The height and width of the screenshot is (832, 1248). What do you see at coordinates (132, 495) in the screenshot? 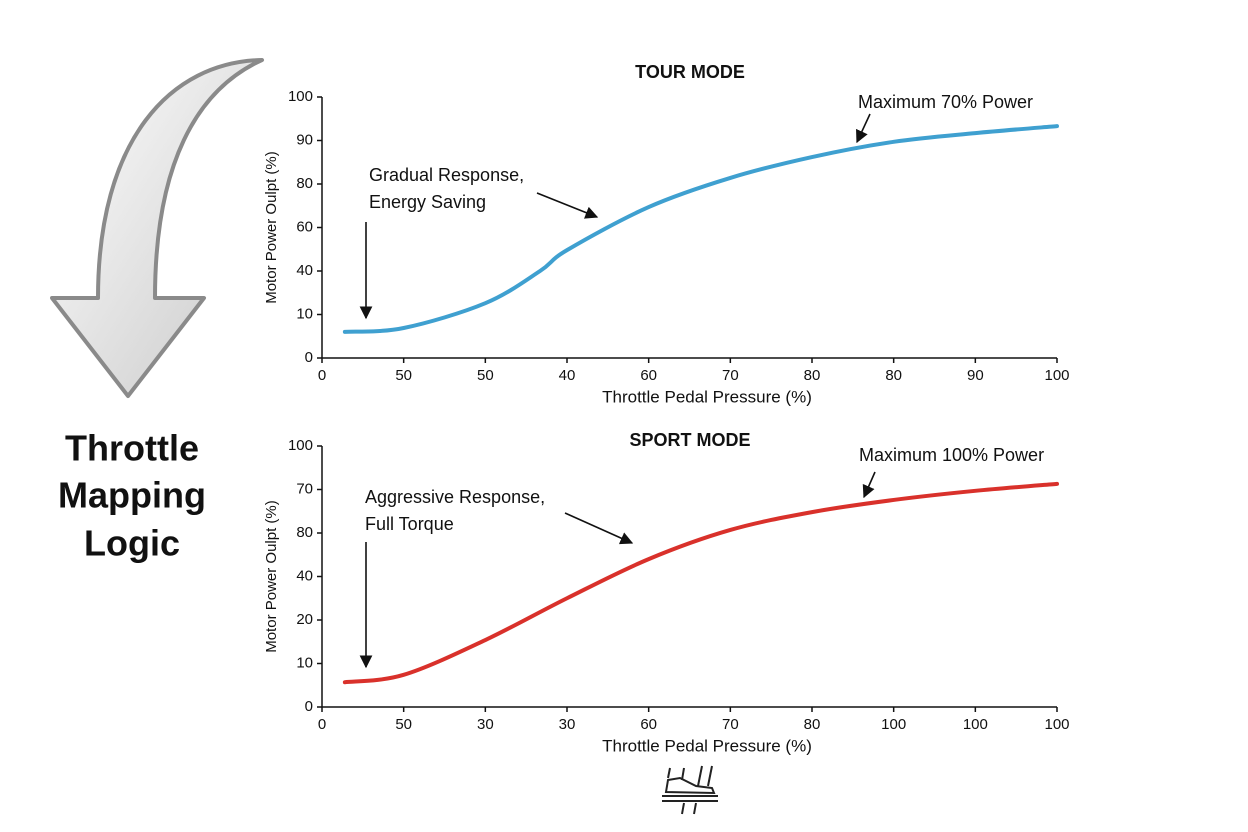
I see `heading-line: Mapping` at bounding box center [132, 495].